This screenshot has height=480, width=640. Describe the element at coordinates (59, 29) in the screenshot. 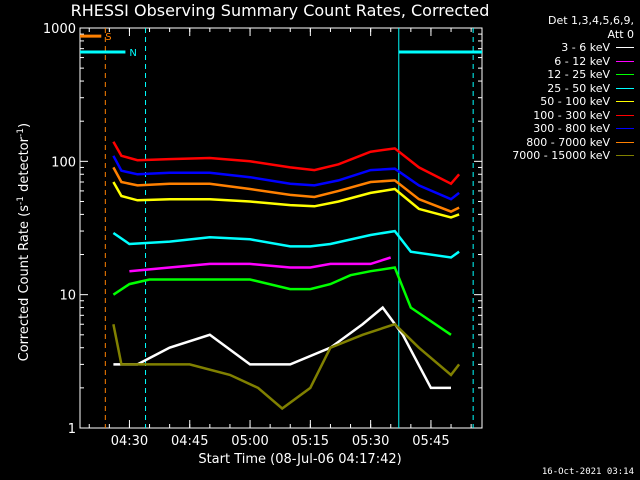

I see `y-tick-label: 1000` at that location.